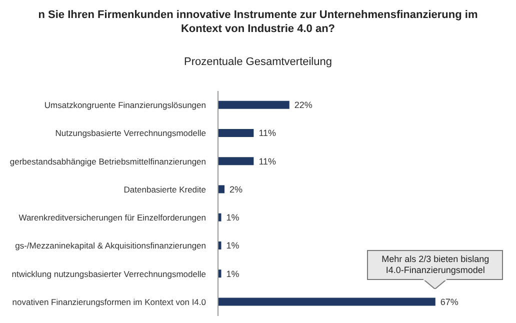 Image resolution: width=516 pixels, height=323 pixels. I want to click on callout: Mehr als 2/3 bieten bislang I4.0-Finanzierungsmodel, so click(435, 269).